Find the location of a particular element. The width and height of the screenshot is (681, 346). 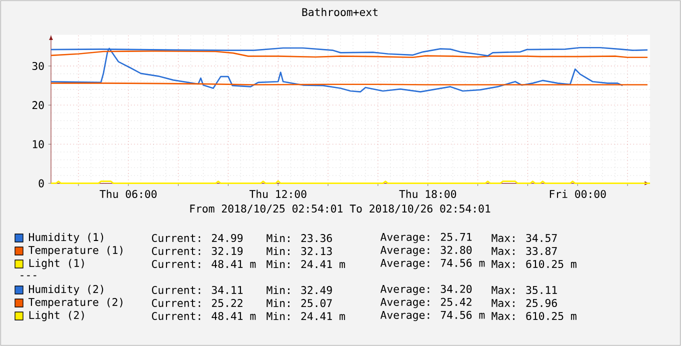

x-tick-label: Thu 18:00 is located at coordinates (427, 194).